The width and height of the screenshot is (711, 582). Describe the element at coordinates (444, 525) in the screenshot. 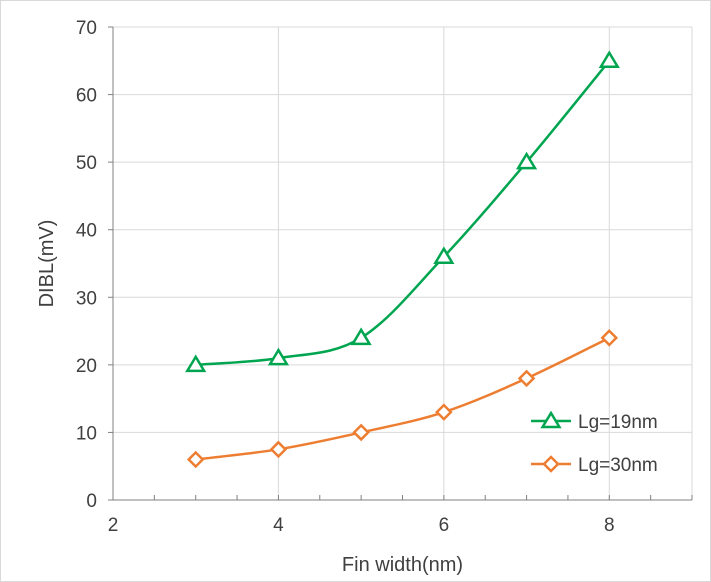

I see `x-tick-label: 6` at that location.